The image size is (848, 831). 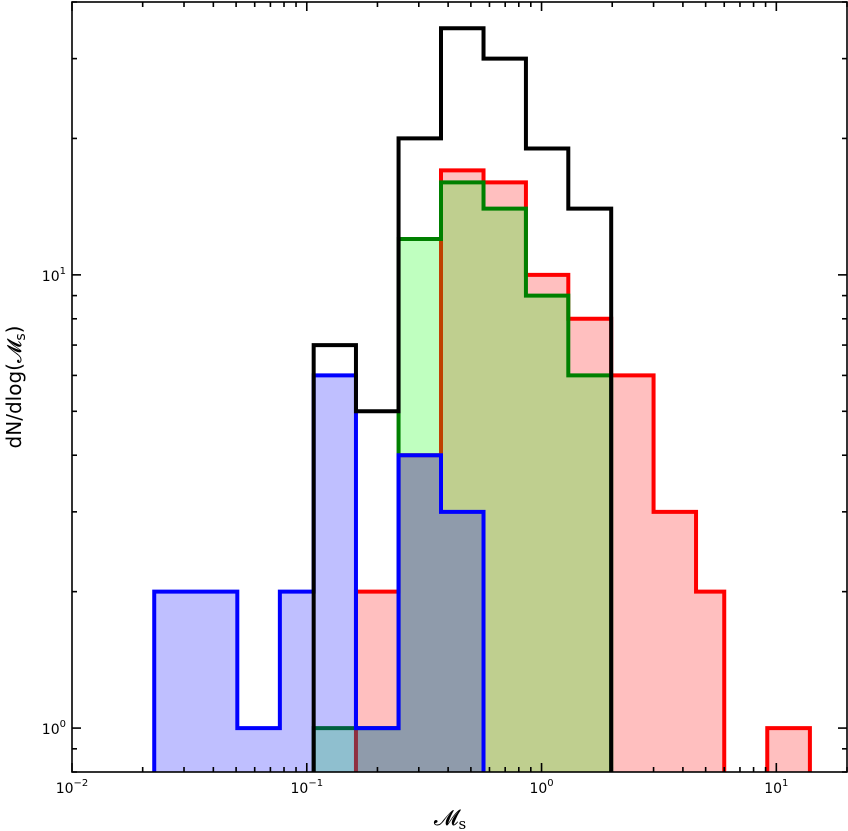 I want to click on x-tick-label: 10⁻², so click(x=72, y=787).